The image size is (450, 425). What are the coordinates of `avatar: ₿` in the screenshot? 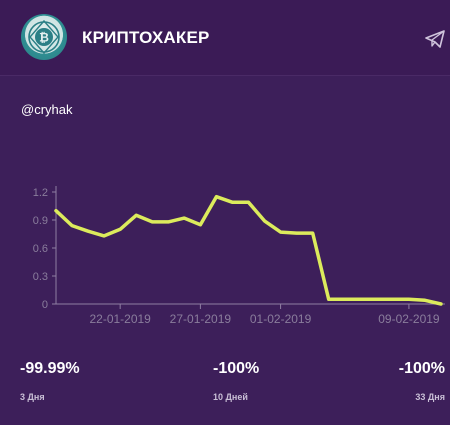 It's located at (44, 37).